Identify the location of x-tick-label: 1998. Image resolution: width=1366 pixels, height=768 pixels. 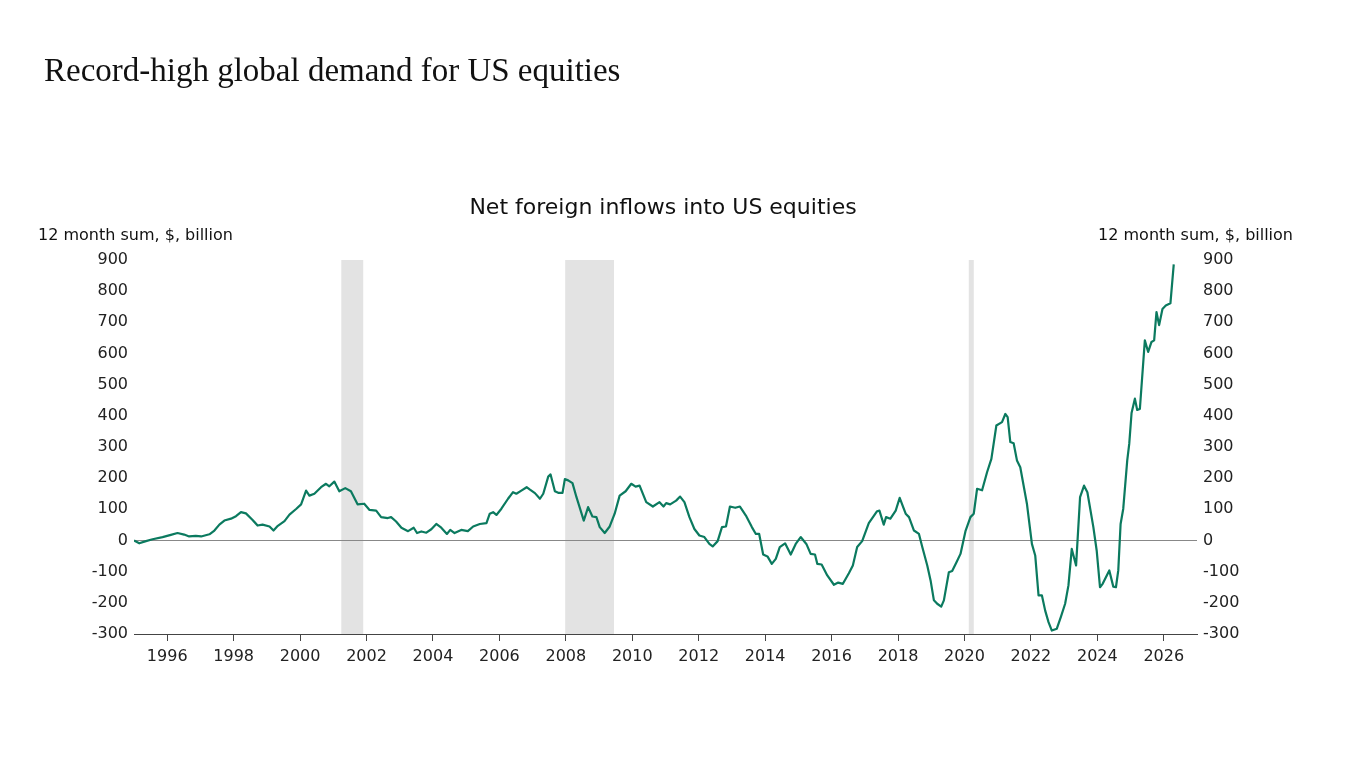
(234, 655).